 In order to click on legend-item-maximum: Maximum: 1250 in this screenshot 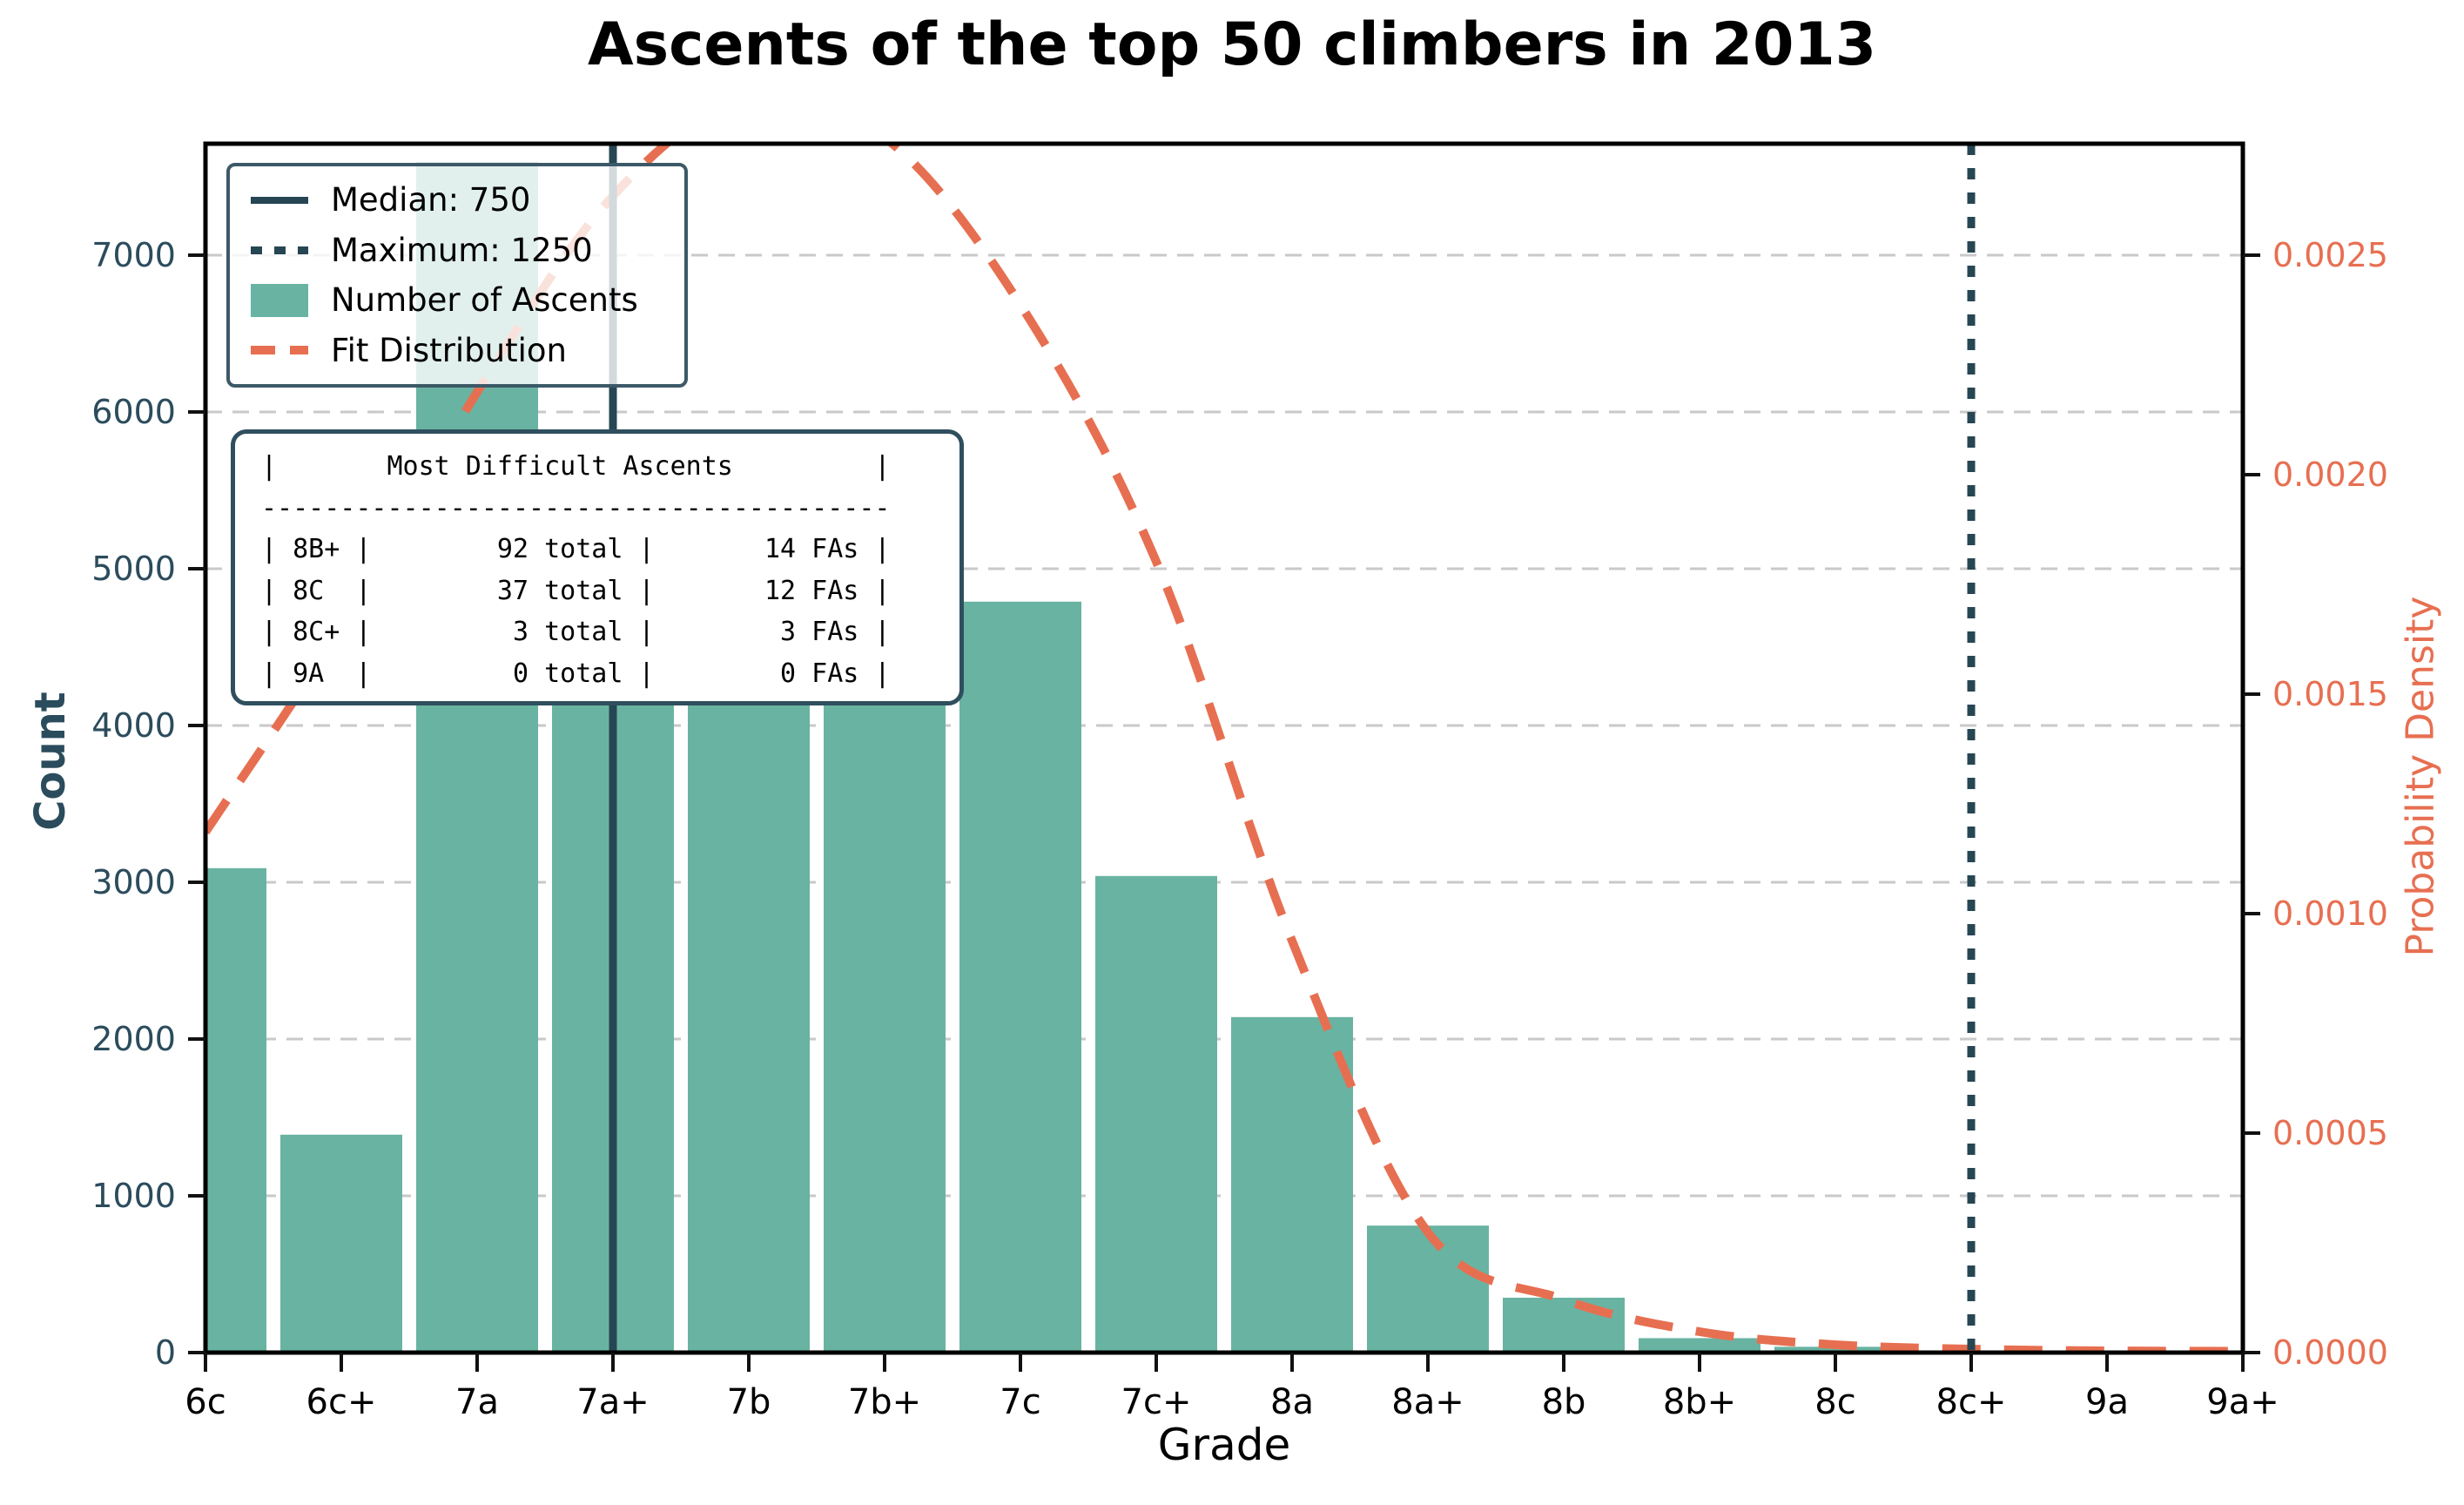, I will do `click(464, 250)`.